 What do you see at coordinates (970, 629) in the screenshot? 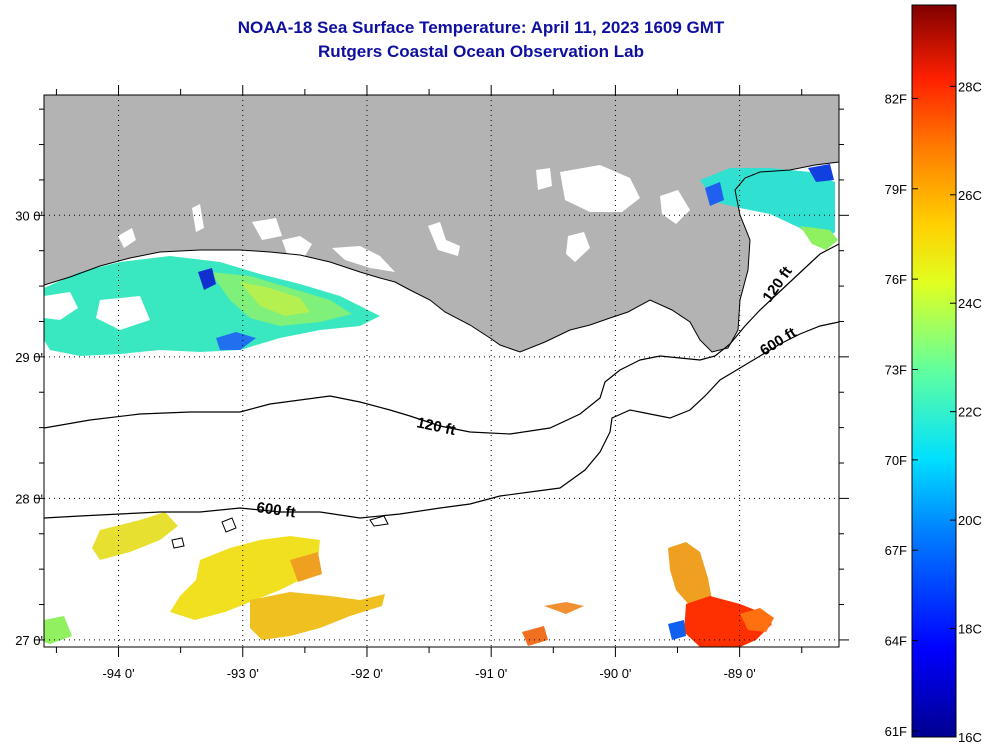
I see `colorbar-celsius-label: 18C` at bounding box center [970, 629].